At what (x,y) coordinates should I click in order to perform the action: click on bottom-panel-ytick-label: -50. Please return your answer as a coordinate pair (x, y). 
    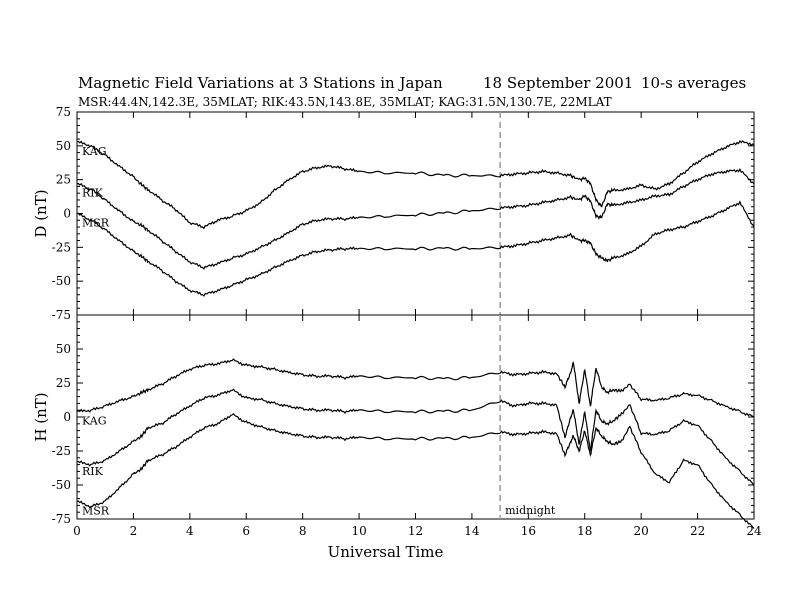
    Looking at the image, I should click on (61, 485).